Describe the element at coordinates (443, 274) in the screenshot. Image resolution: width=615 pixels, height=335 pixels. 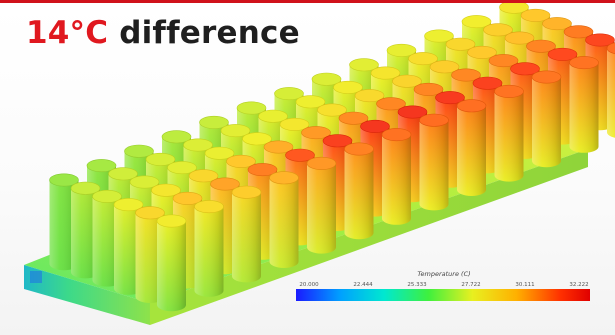
I see `legend-title: Temperature (C)` at that location.